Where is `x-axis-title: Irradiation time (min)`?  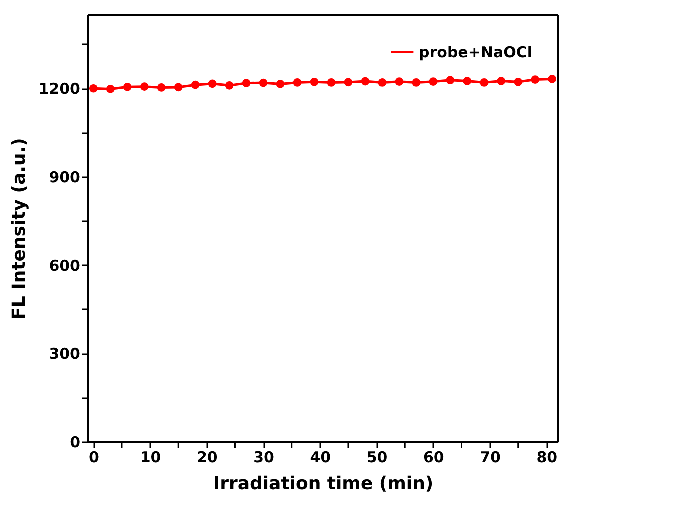 x-axis-title: Irradiation time (min) is located at coordinates (323, 484).